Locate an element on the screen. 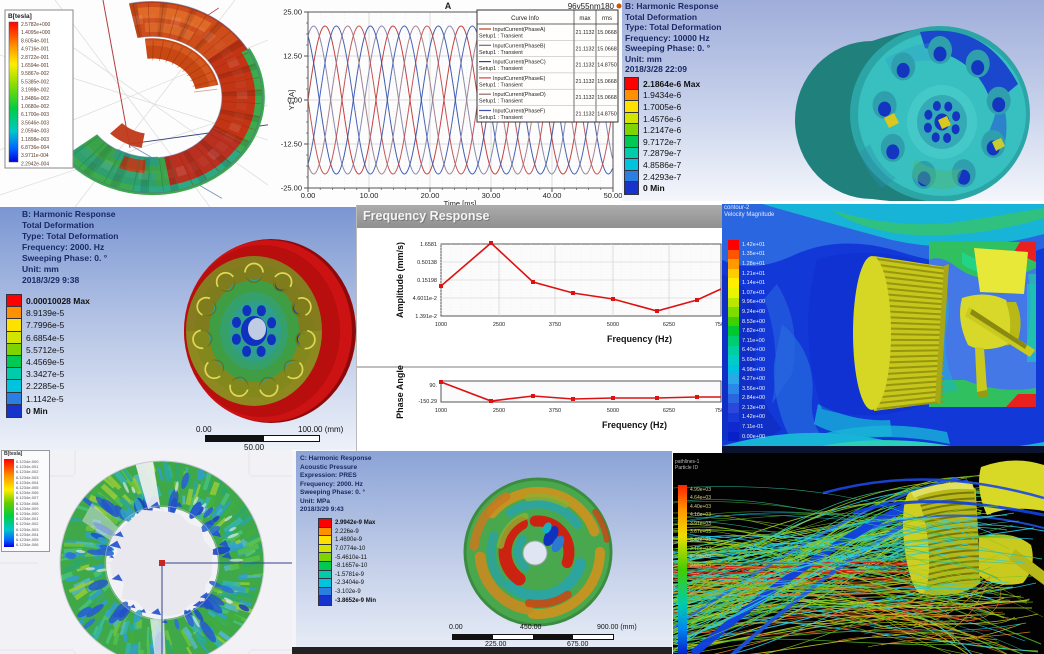 This screenshot has width=1044, height=654. svg-text: -12.50 is located at coordinates (291, 144).